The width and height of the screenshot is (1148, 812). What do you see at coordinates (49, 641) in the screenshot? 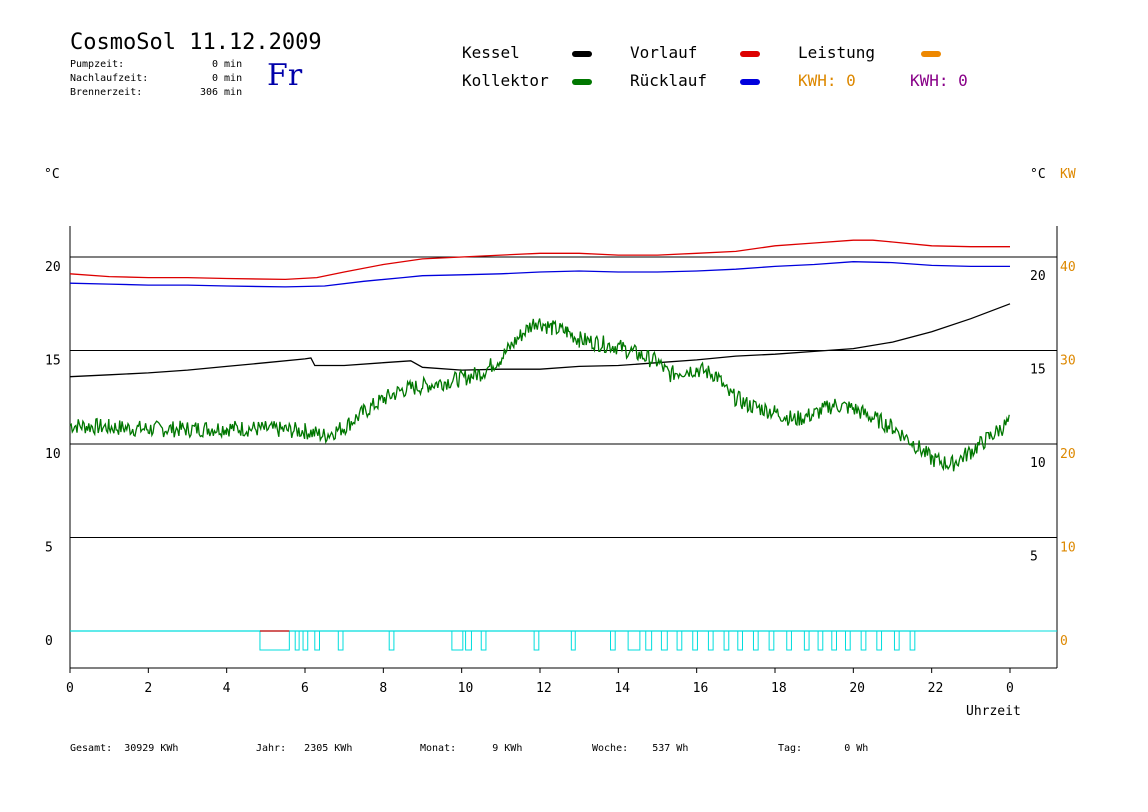
I see `y-tick-label-left: 0` at bounding box center [49, 641].